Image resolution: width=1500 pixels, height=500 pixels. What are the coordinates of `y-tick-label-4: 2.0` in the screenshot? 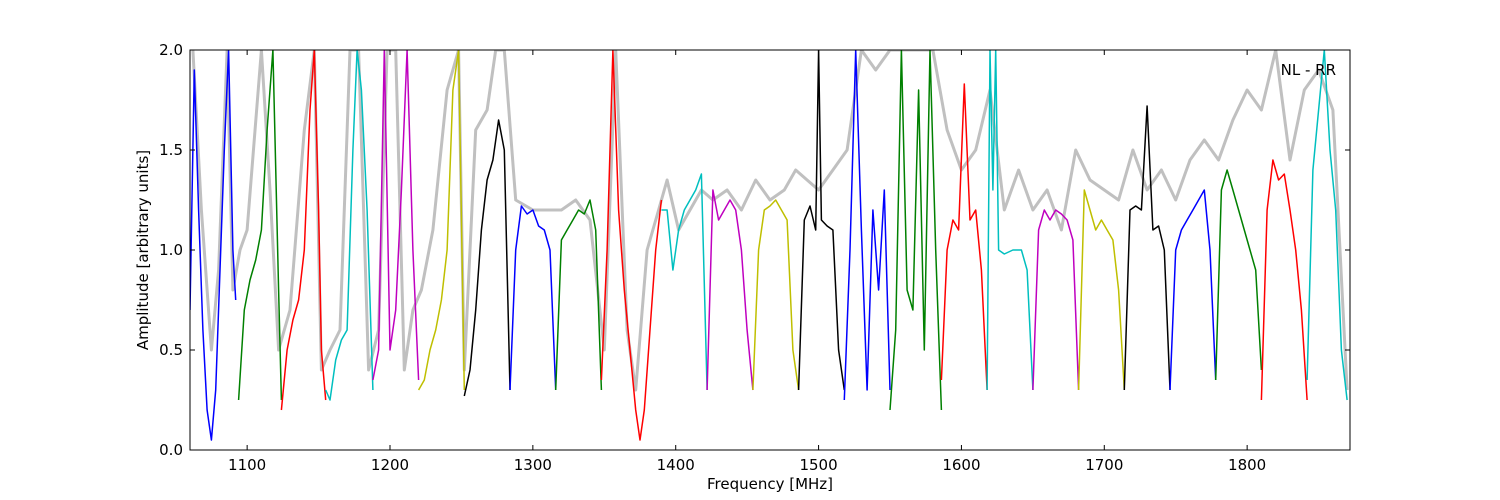 It's located at (171, 50).